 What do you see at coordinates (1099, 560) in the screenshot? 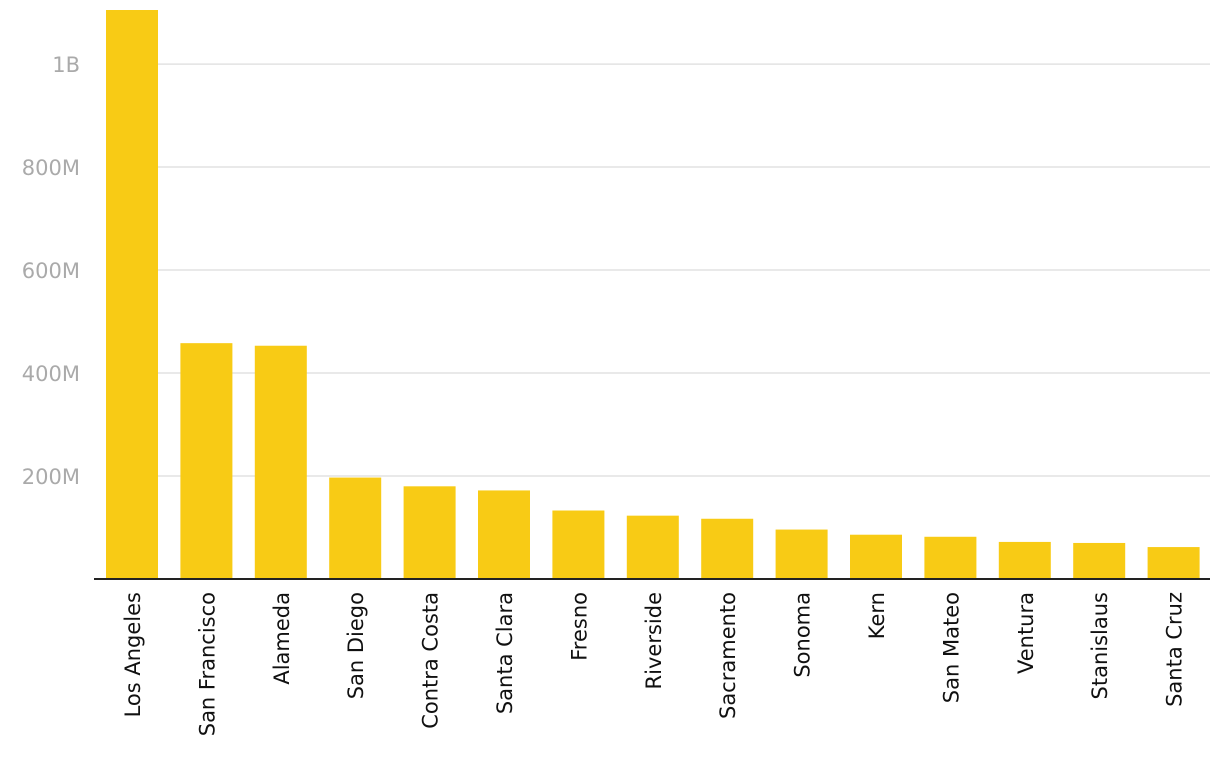
I see `bar-stanislaus` at bounding box center [1099, 560].